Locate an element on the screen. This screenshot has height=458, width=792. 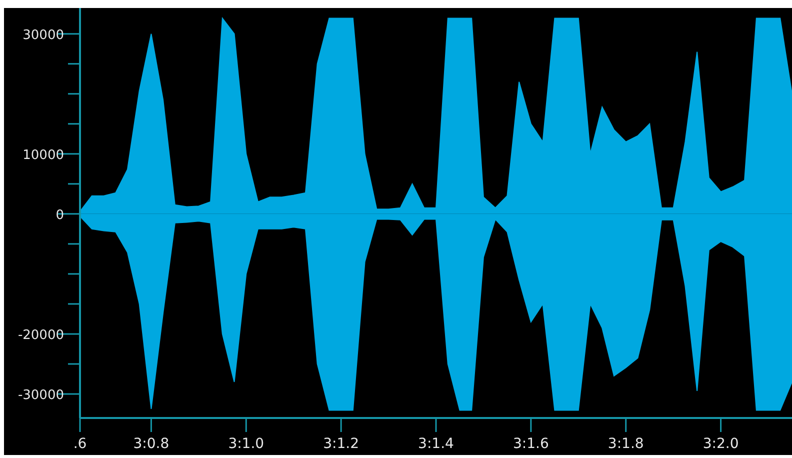
x-tick-label: 3:1.8 is located at coordinates (626, 444).